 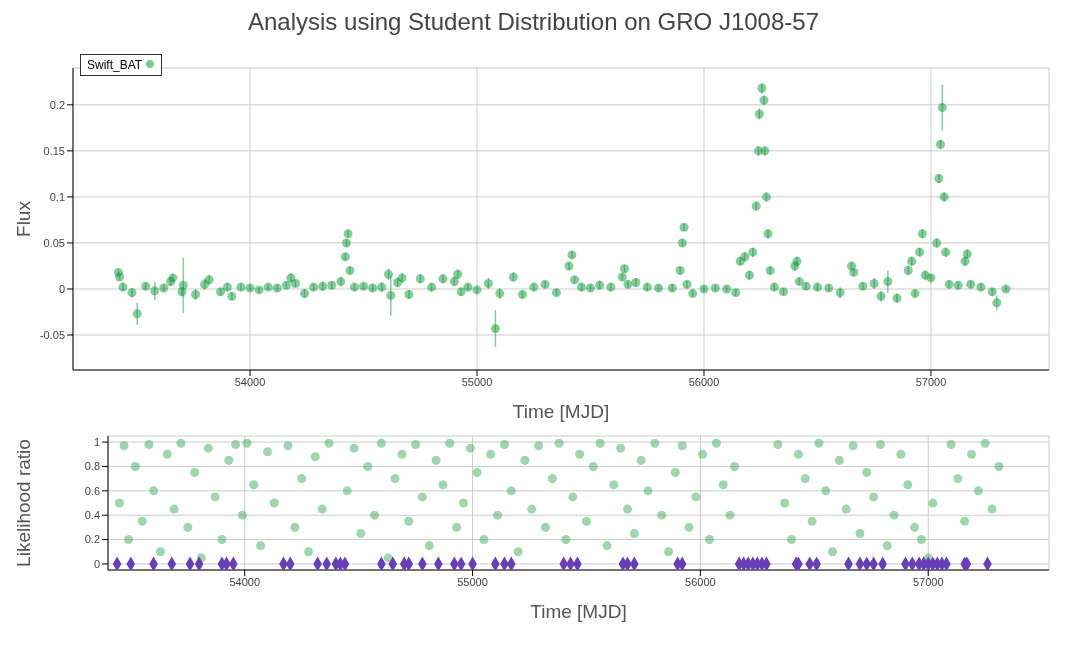 I want to click on y-tick-label: 0.8, so click(x=92, y=466).